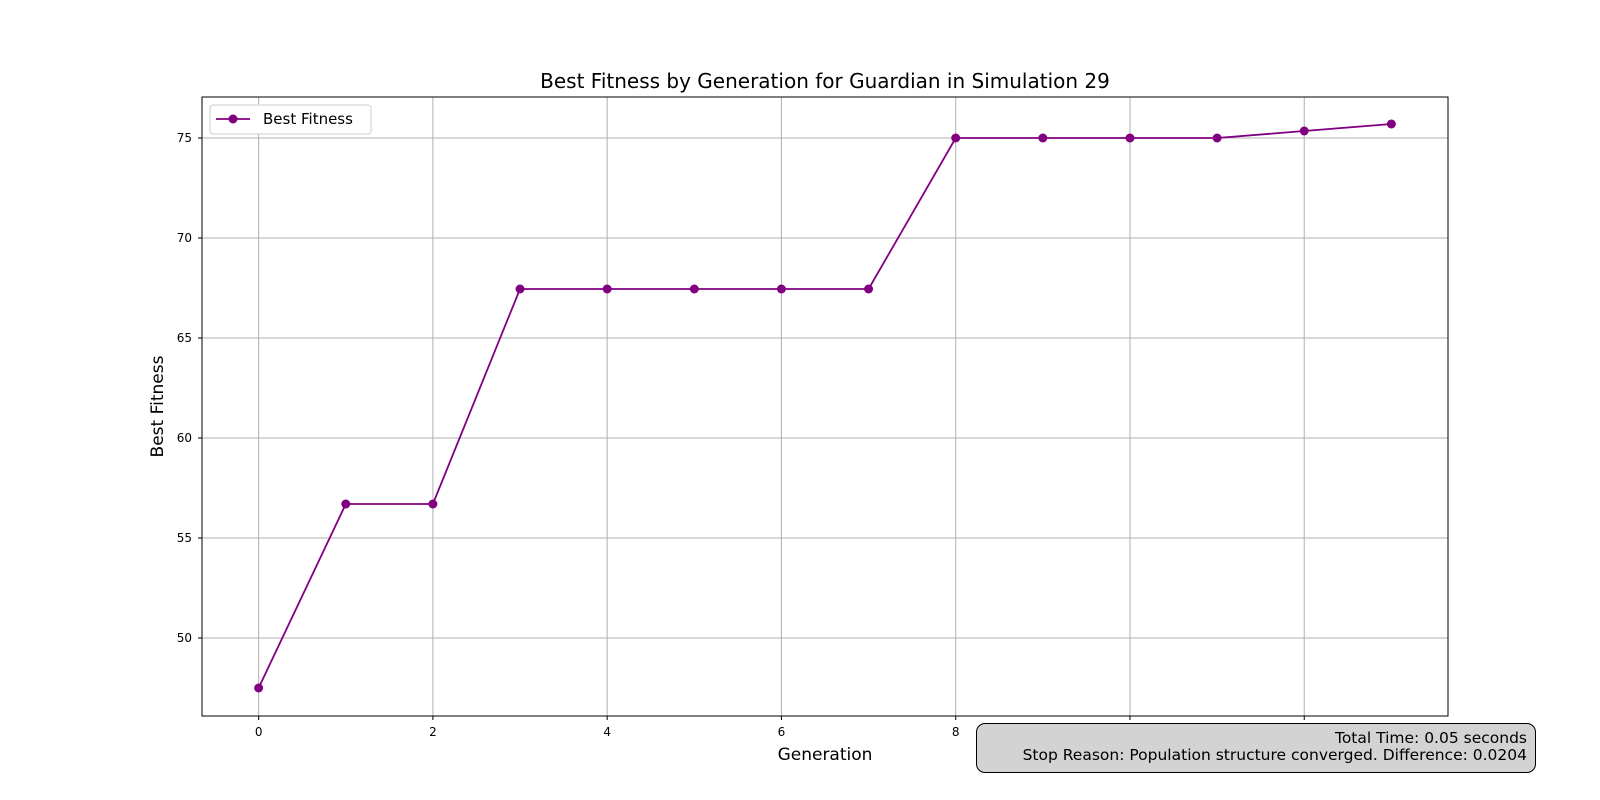  I want to click on y-tick-label: 50, so click(184, 638).